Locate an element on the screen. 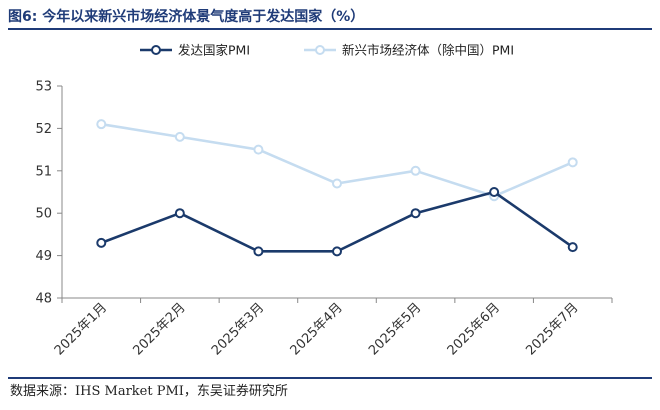  x-tick-label: 2025年2月 is located at coordinates (159, 329).